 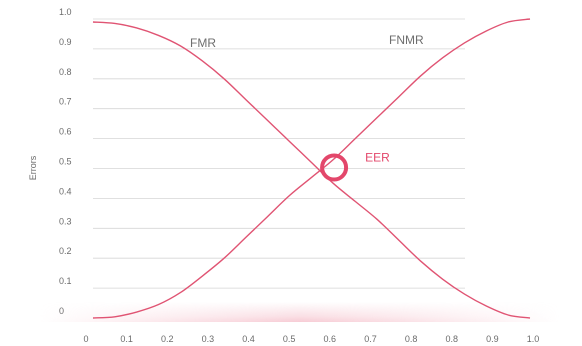 I want to click on eer-label: EER, so click(x=377, y=158).